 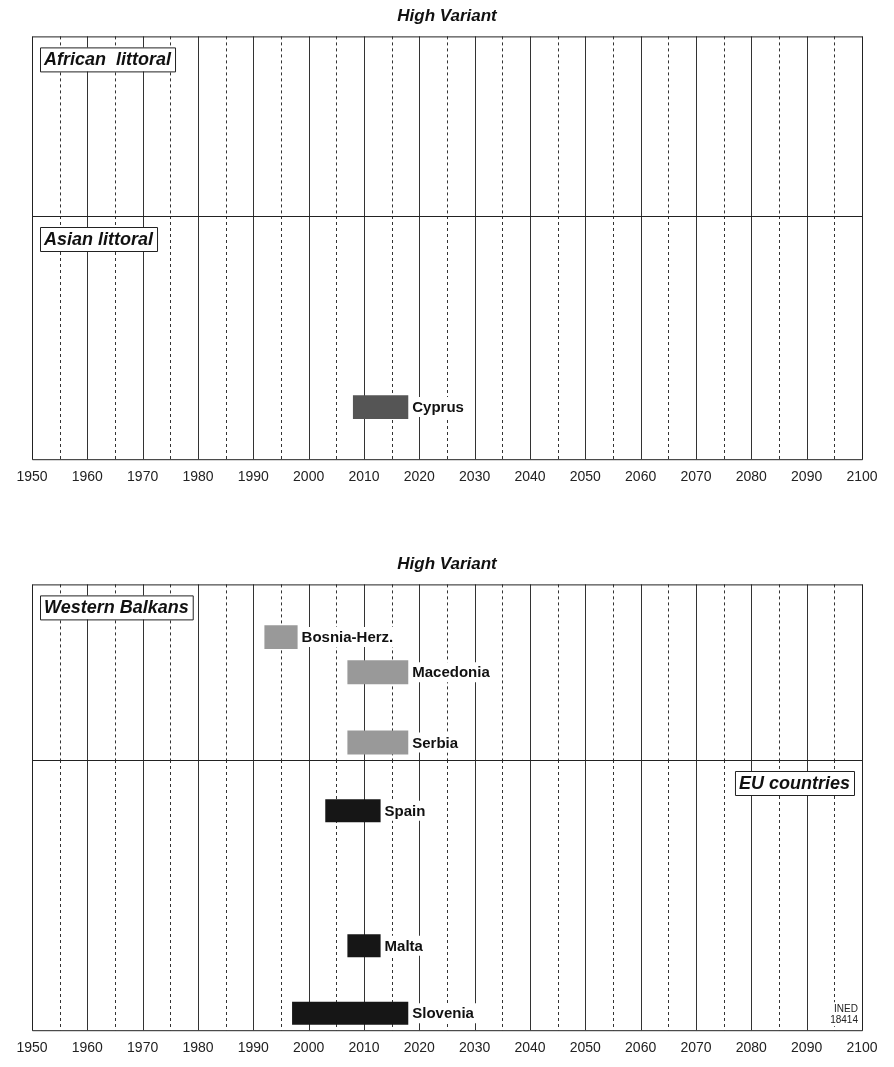 I want to click on text: African littoral, so click(x=108, y=59).